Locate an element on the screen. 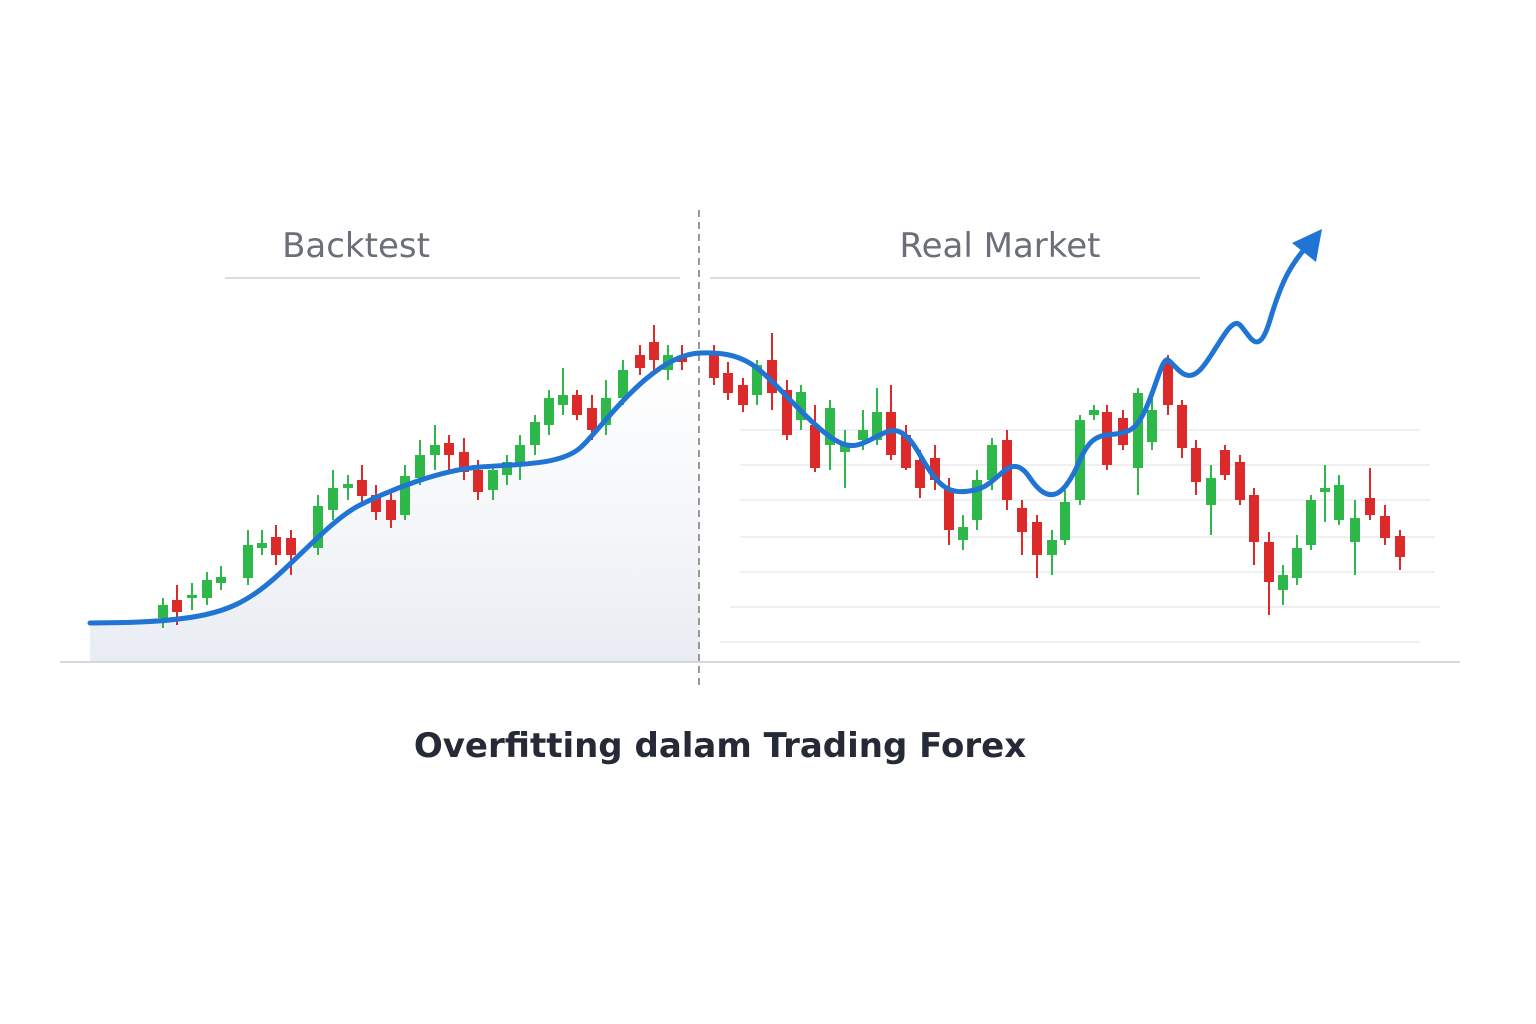  panel-label: Backtest is located at coordinates (356, 246).